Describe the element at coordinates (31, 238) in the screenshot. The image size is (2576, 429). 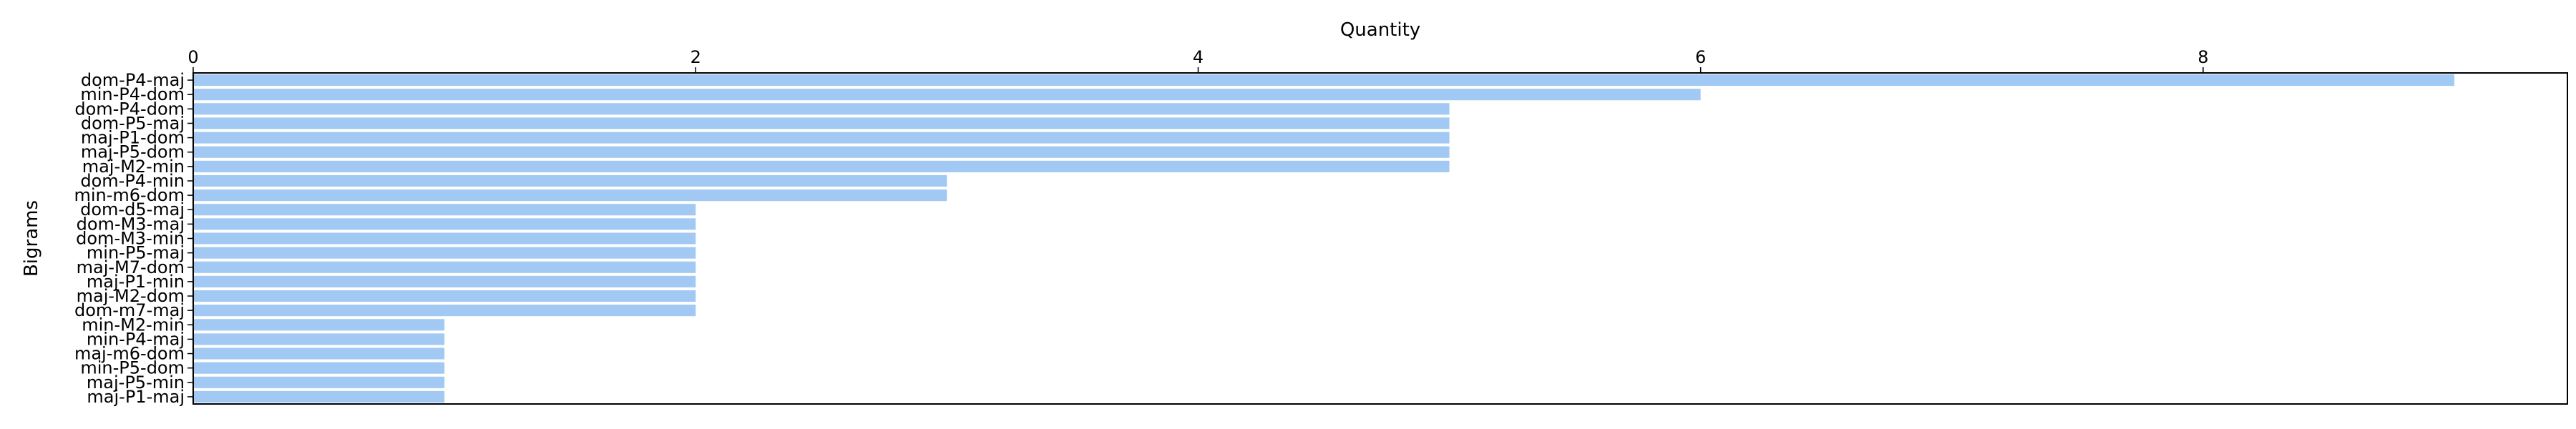
I see `y-axis-label: Bigrams` at that location.